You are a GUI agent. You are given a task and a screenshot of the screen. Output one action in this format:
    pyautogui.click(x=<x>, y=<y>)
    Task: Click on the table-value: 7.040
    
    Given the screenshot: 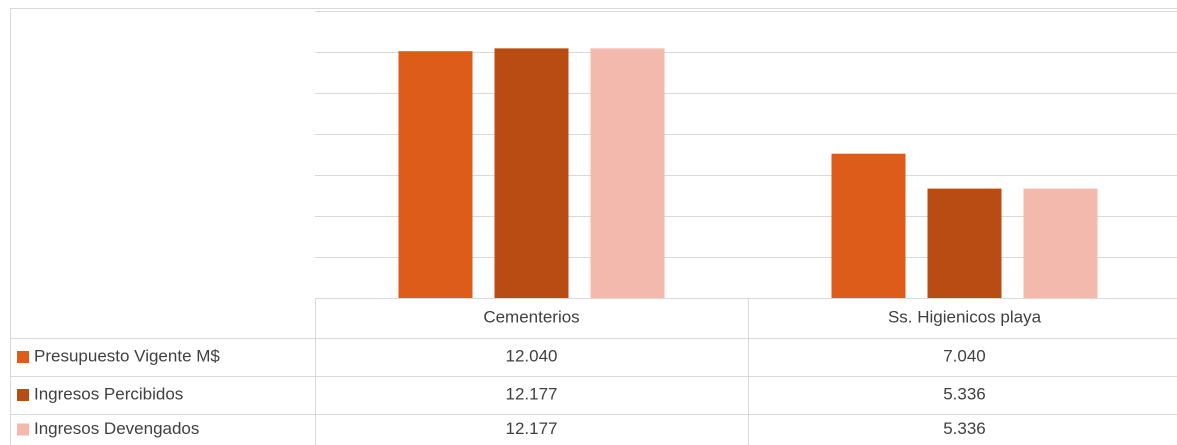 What is the action you would take?
    pyautogui.click(x=964, y=355)
    